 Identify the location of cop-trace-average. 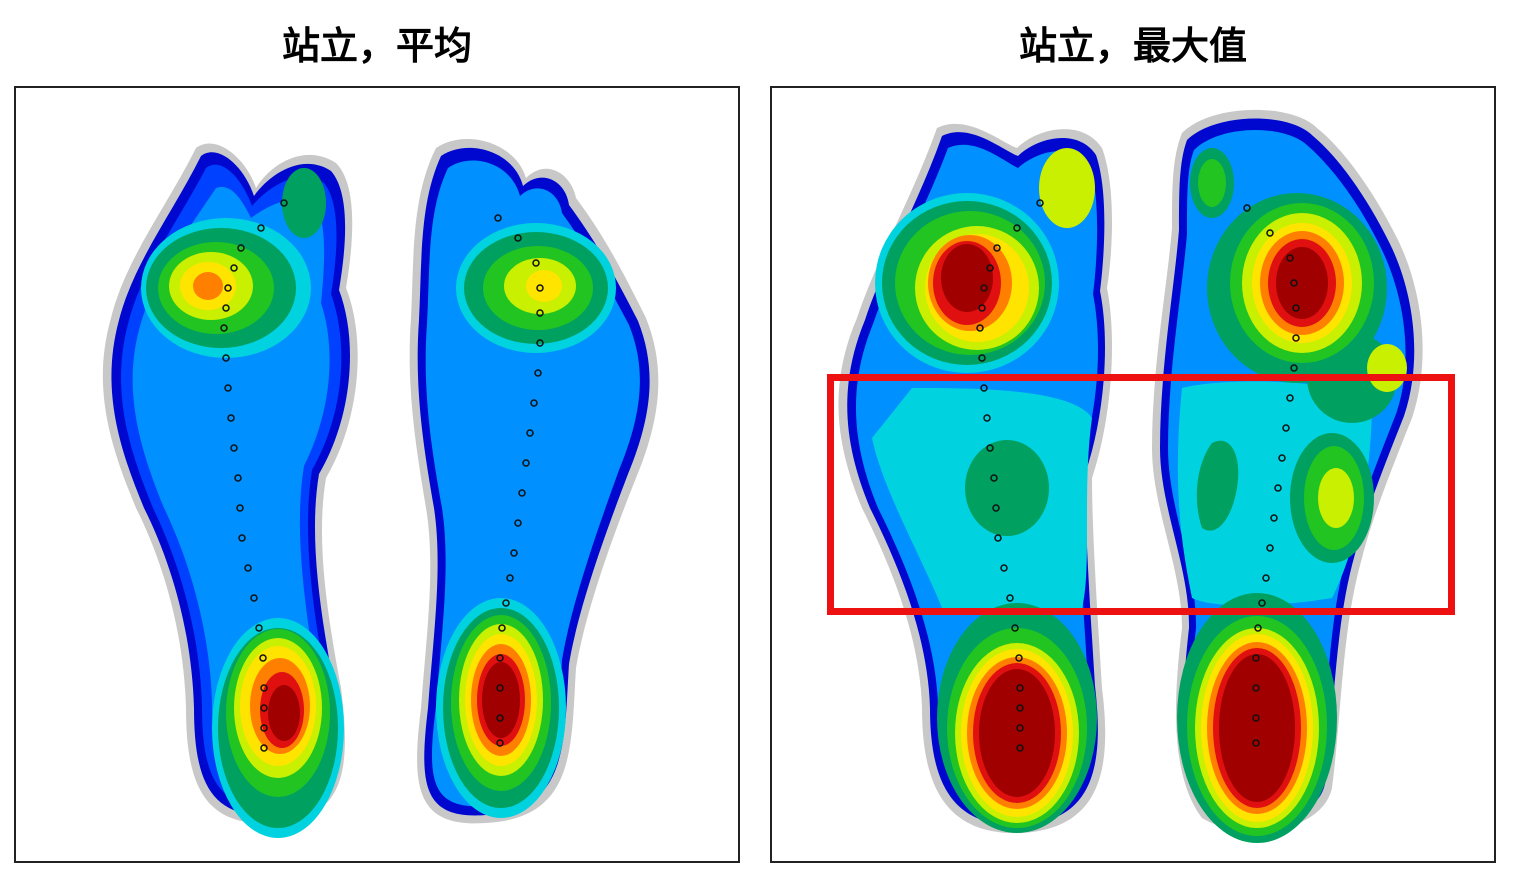
(382, 475).